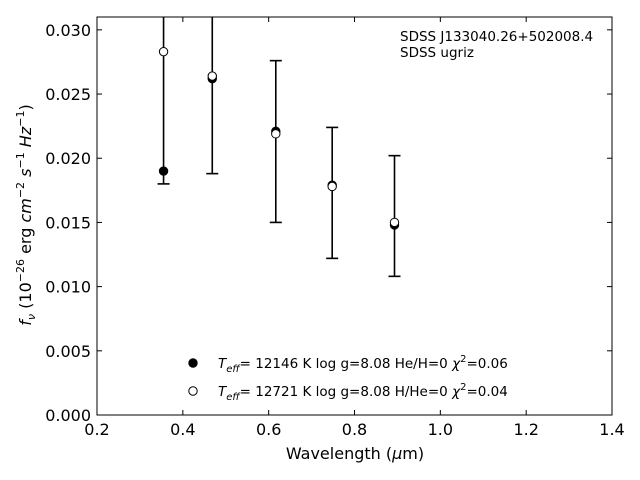 The image size is (640, 480). What do you see at coordinates (68, 415) in the screenshot?
I see `y-tick-label: 0.000` at bounding box center [68, 415].